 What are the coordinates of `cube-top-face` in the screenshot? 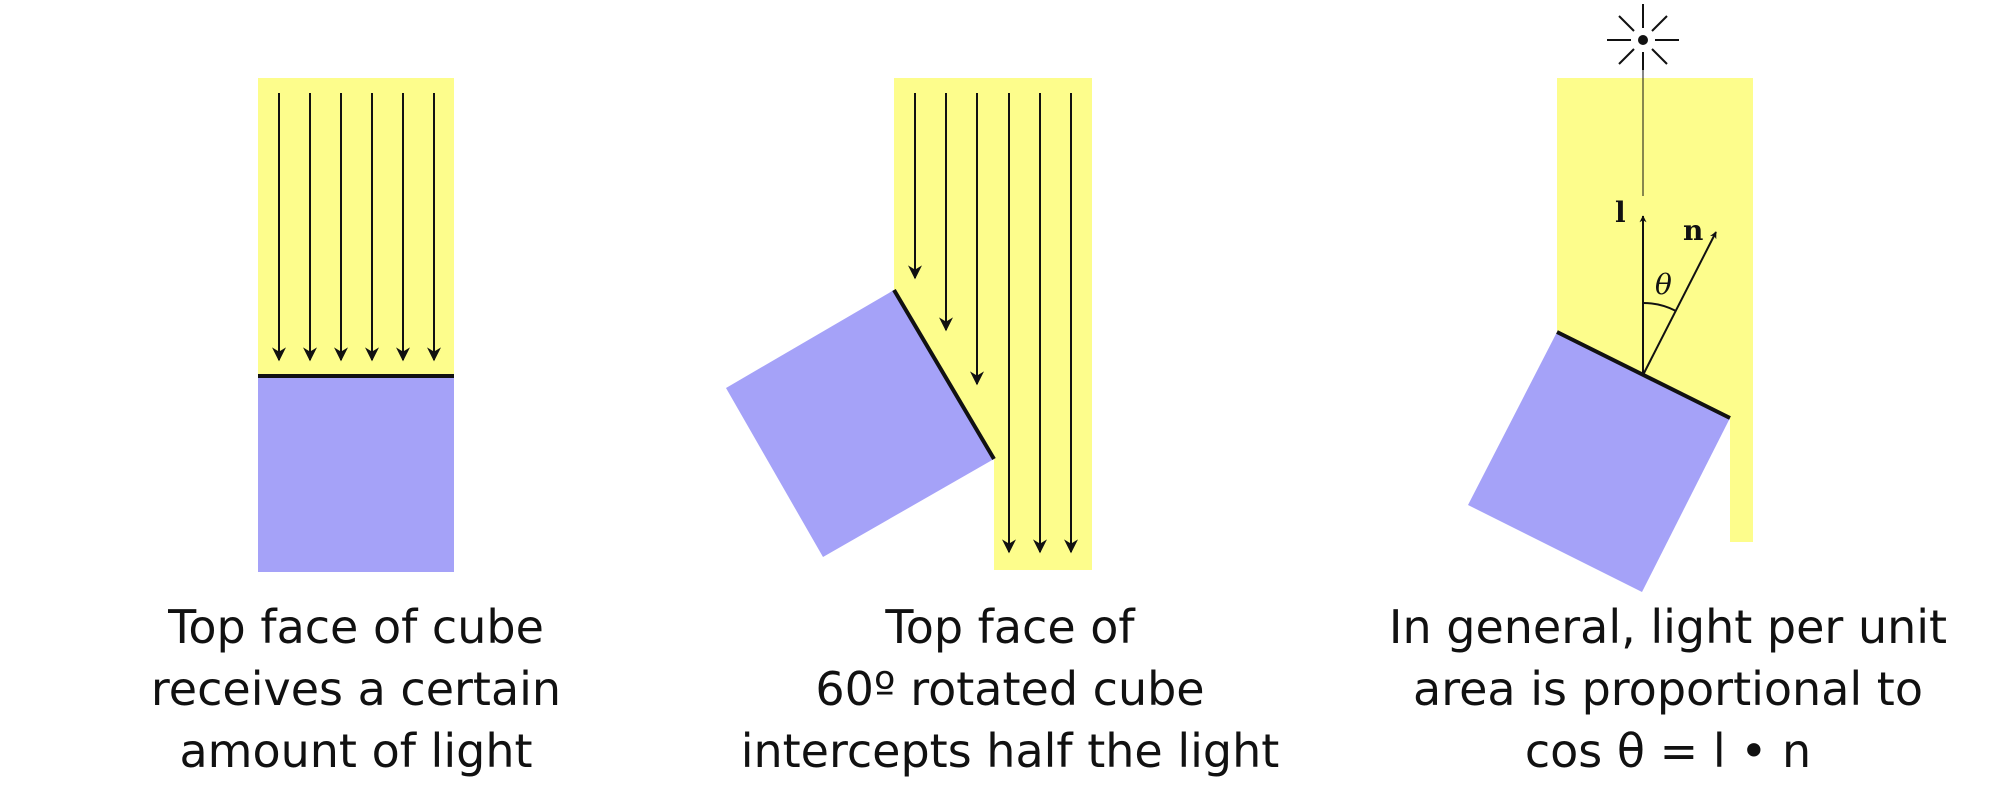 It's located at (944, 374).